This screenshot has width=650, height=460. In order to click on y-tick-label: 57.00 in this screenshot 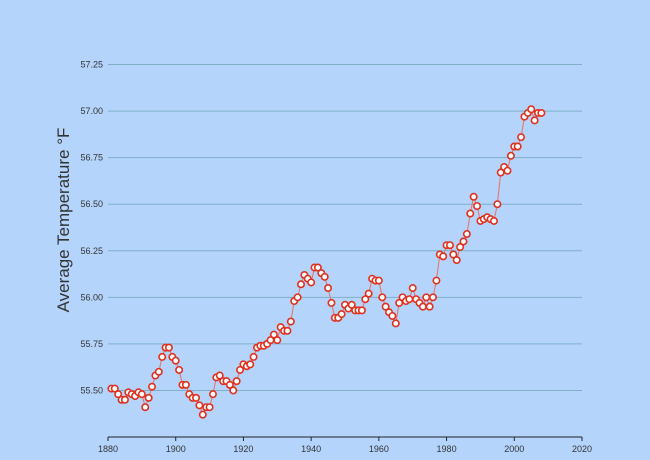, I will do `click(91, 111)`.